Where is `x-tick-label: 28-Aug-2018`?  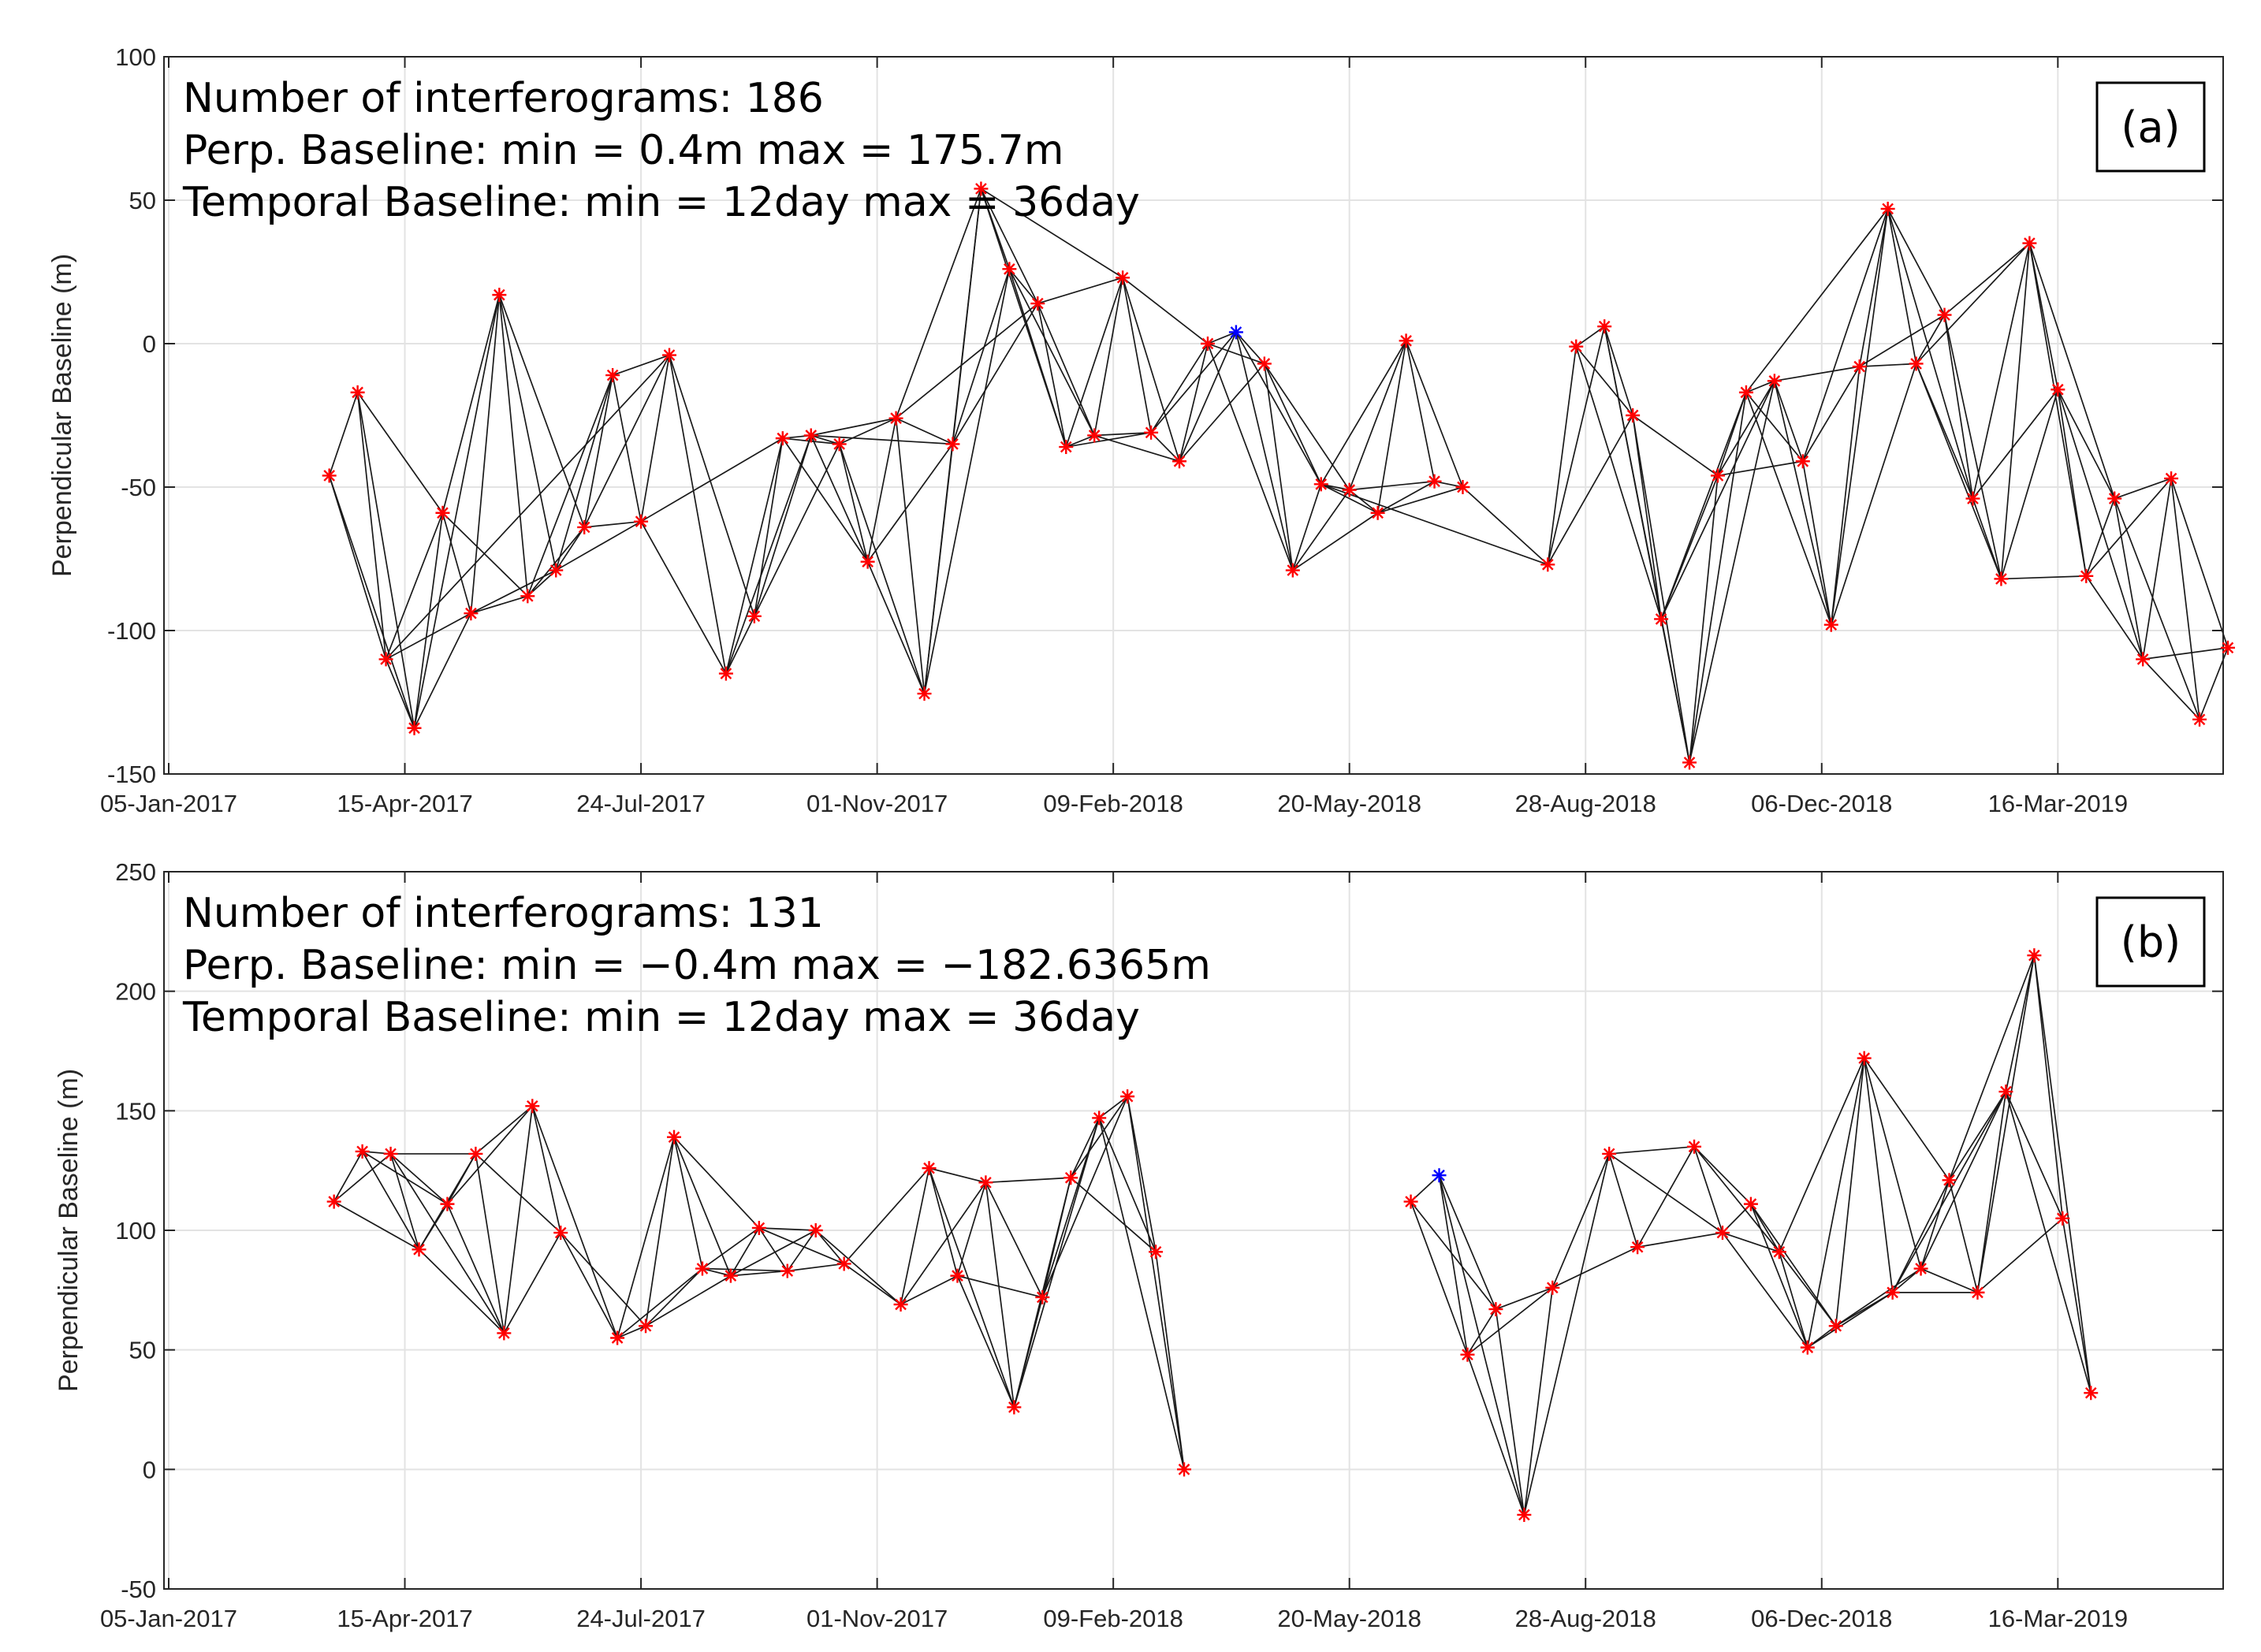 x-tick-label: 28-Aug-2018 is located at coordinates (1585, 803).